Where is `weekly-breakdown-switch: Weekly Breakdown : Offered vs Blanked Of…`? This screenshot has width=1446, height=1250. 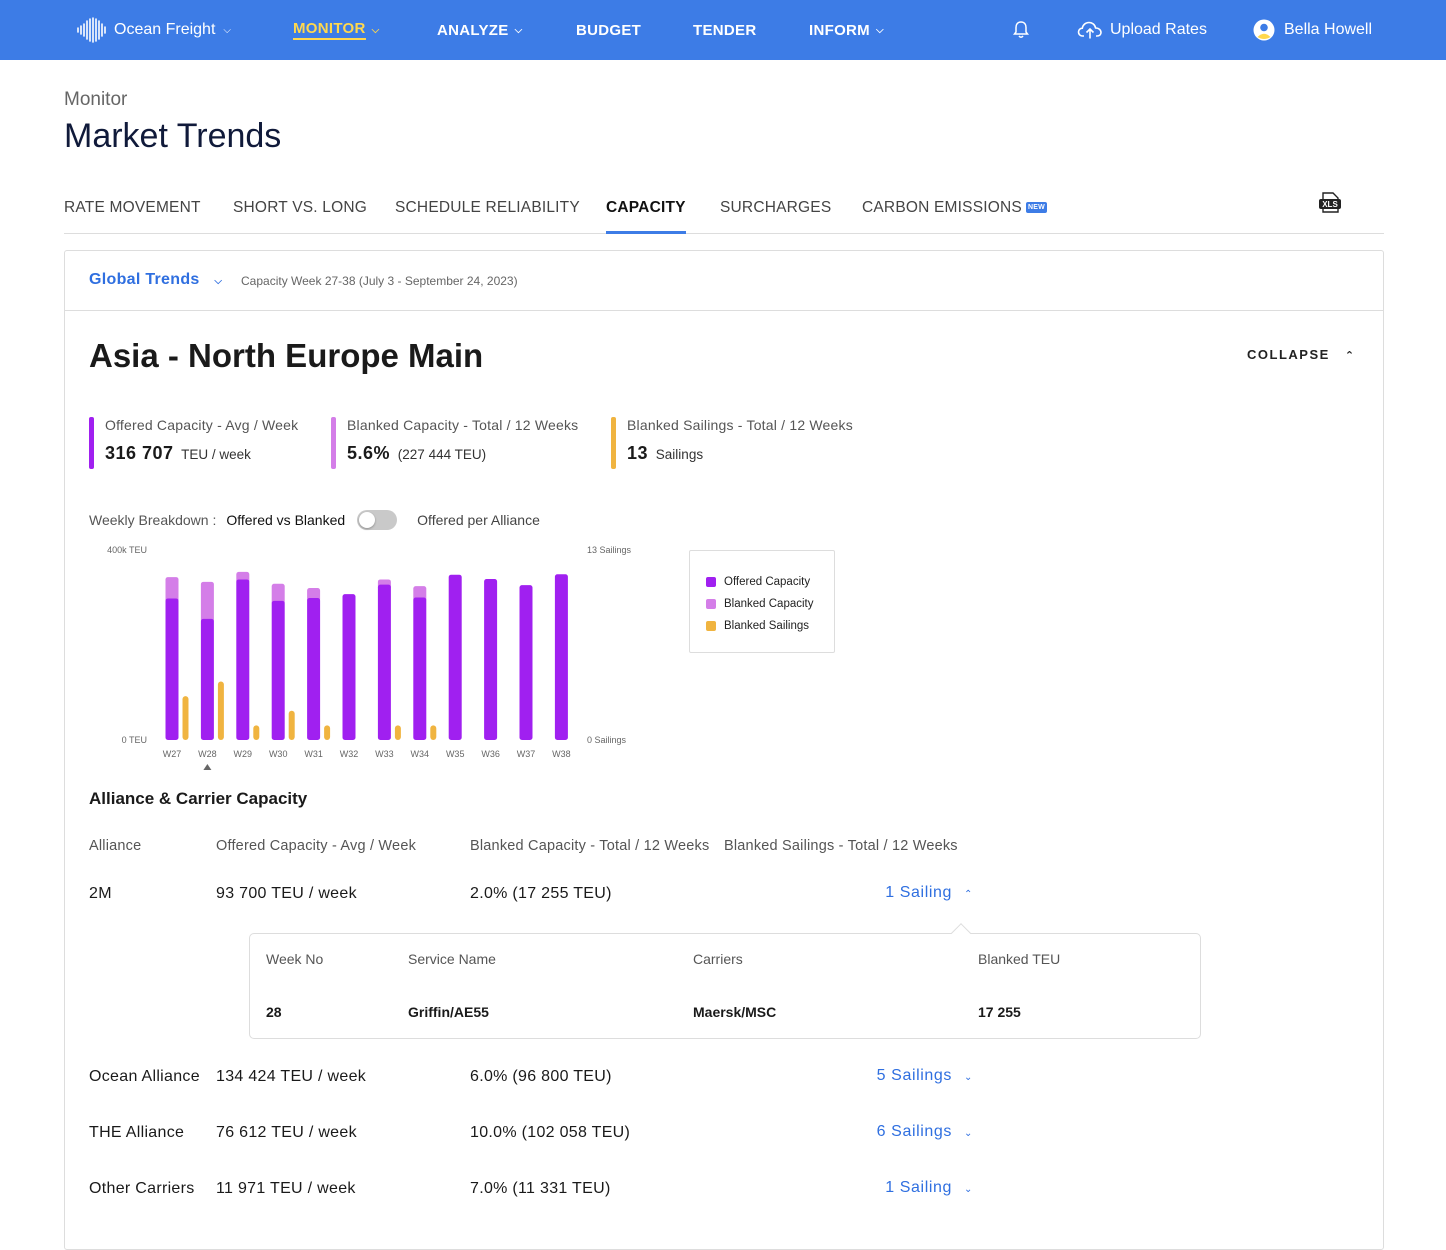 weekly-breakdown-switch: Weekly Breakdown : Offered vs Blanked Of… is located at coordinates (314, 520).